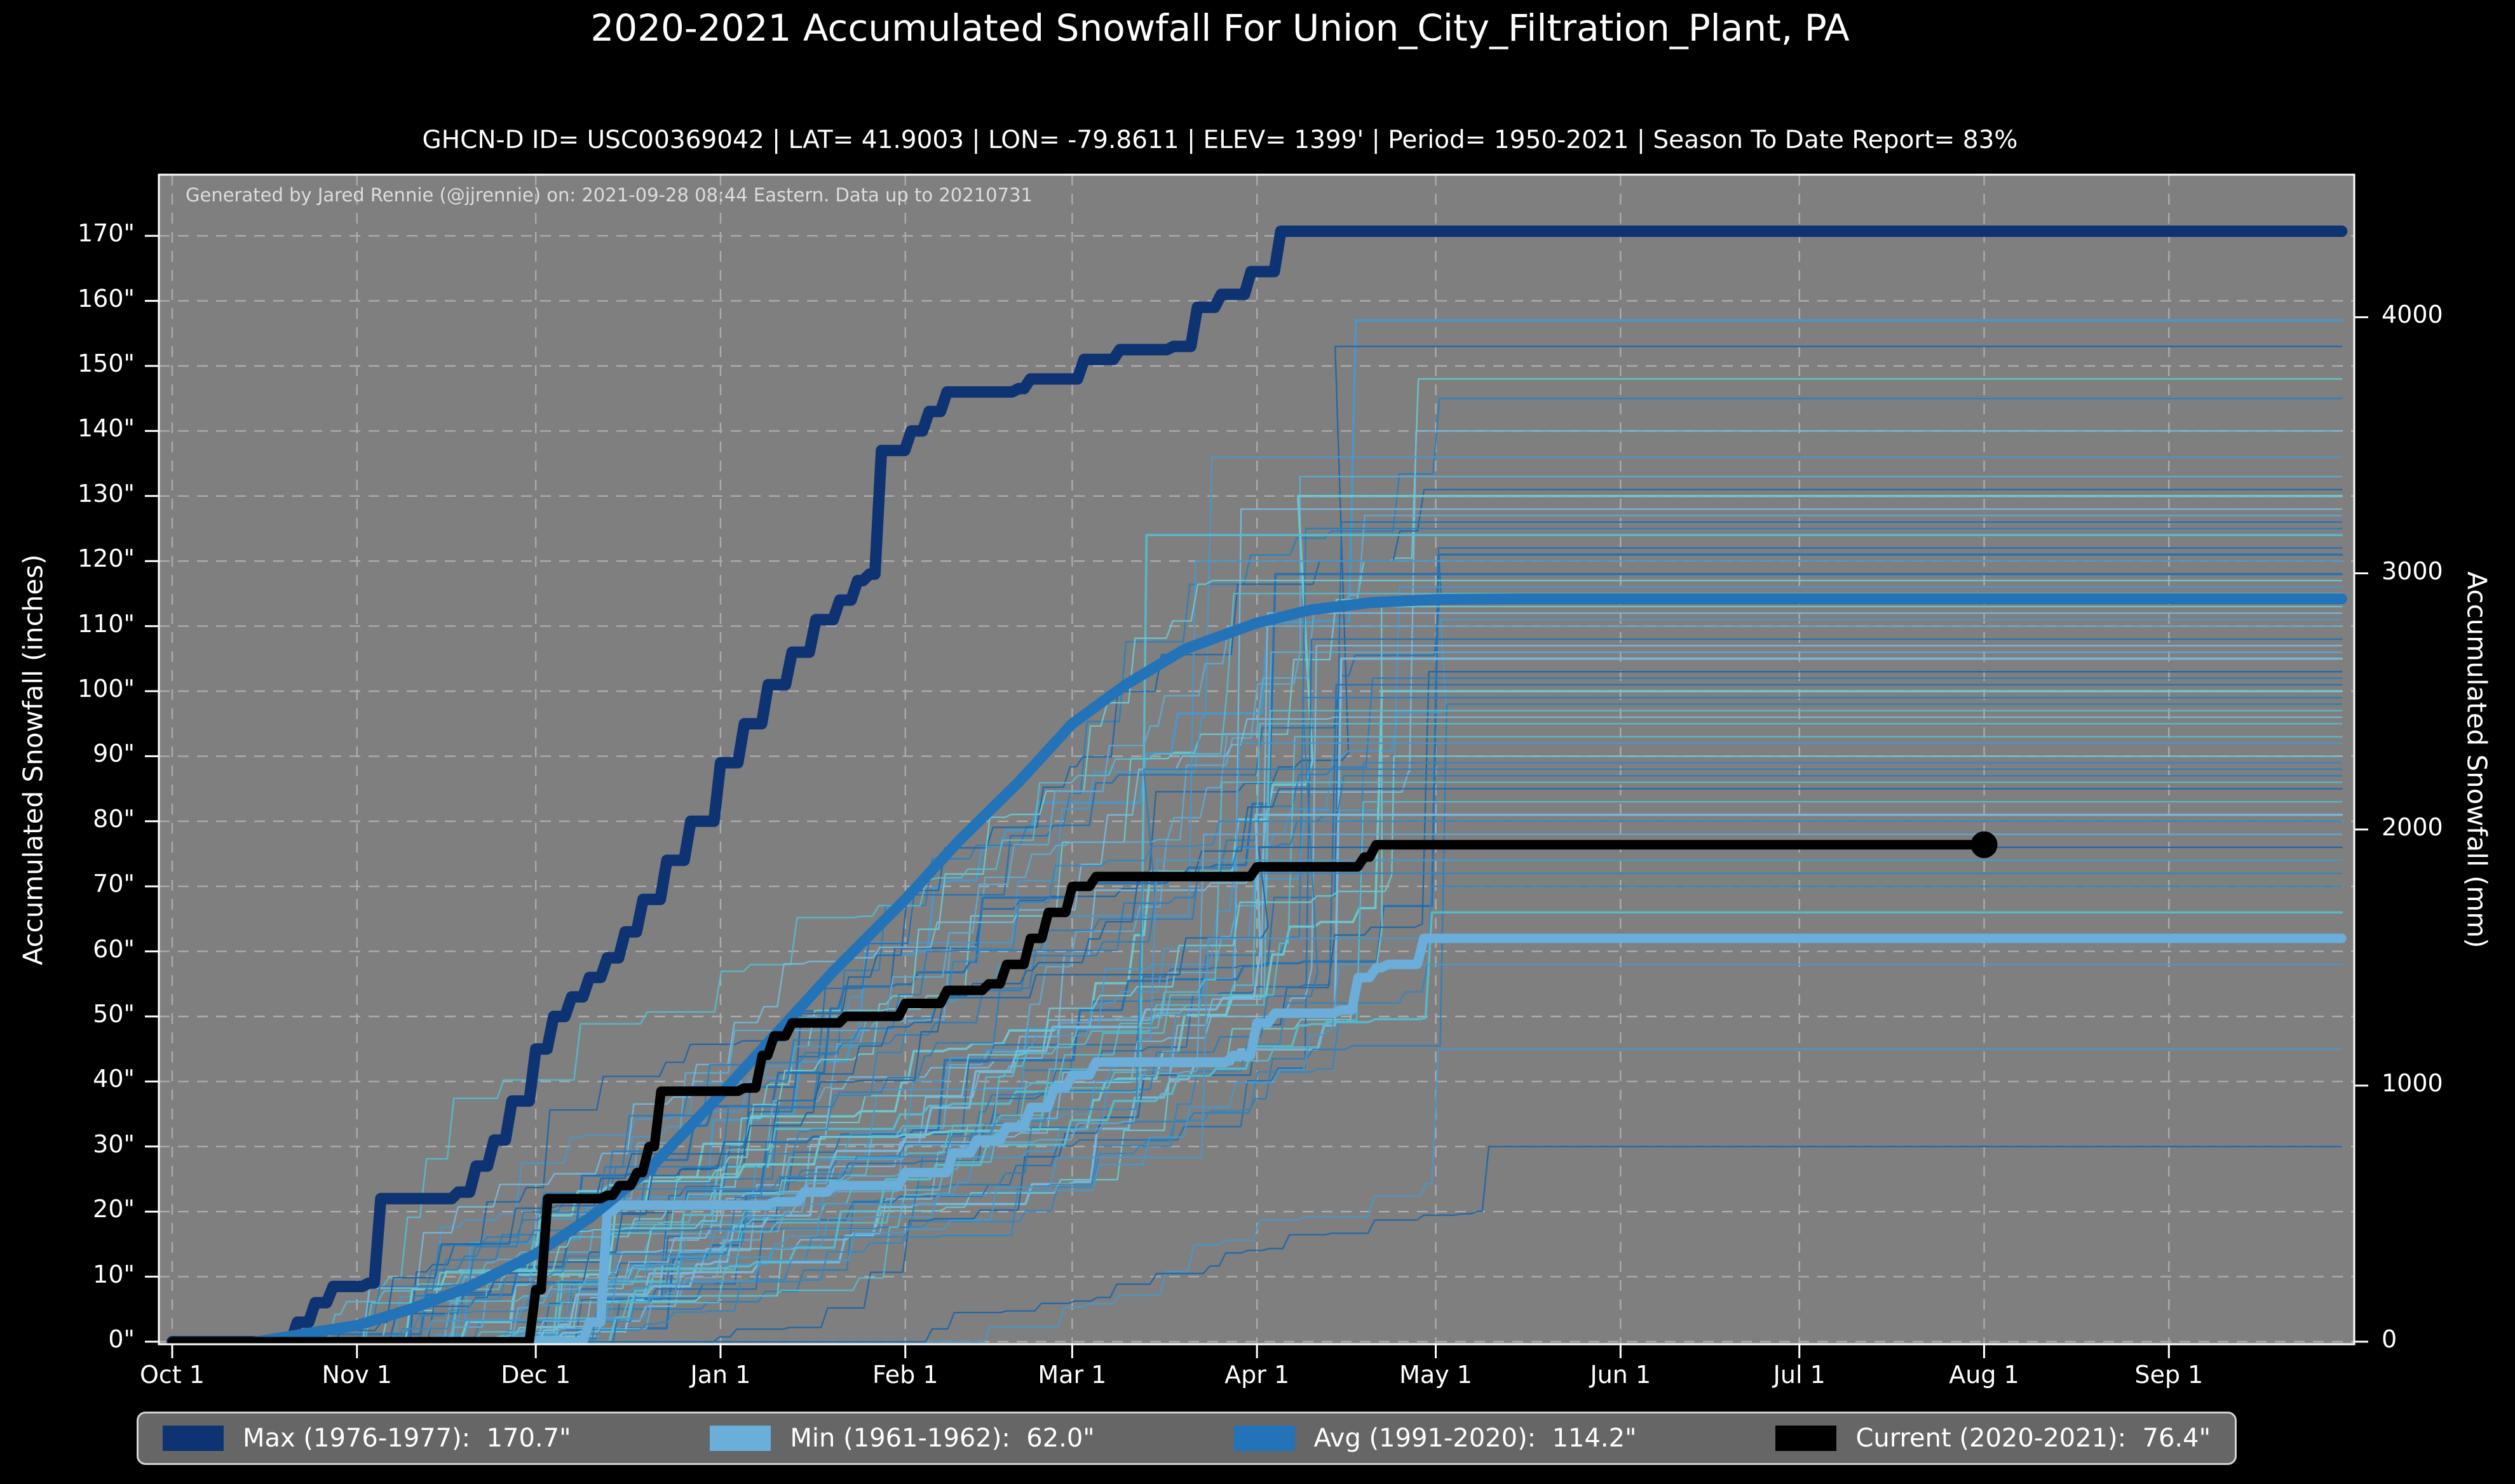 The image size is (2515, 1484). What do you see at coordinates (1620, 1375) in the screenshot?
I see `x-tick-label: Jun 1` at bounding box center [1620, 1375].